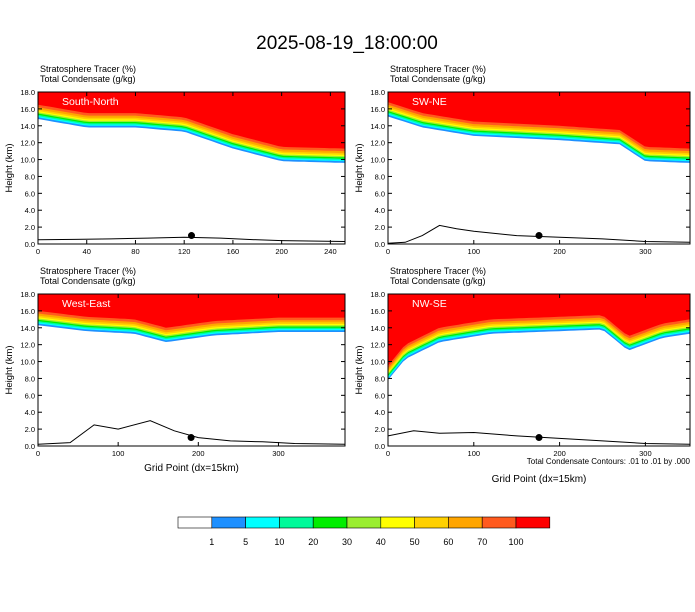 This screenshot has width=695, height=612. Describe the element at coordinates (482, 542) in the screenshot. I see `colorbar-label: 70` at that location.